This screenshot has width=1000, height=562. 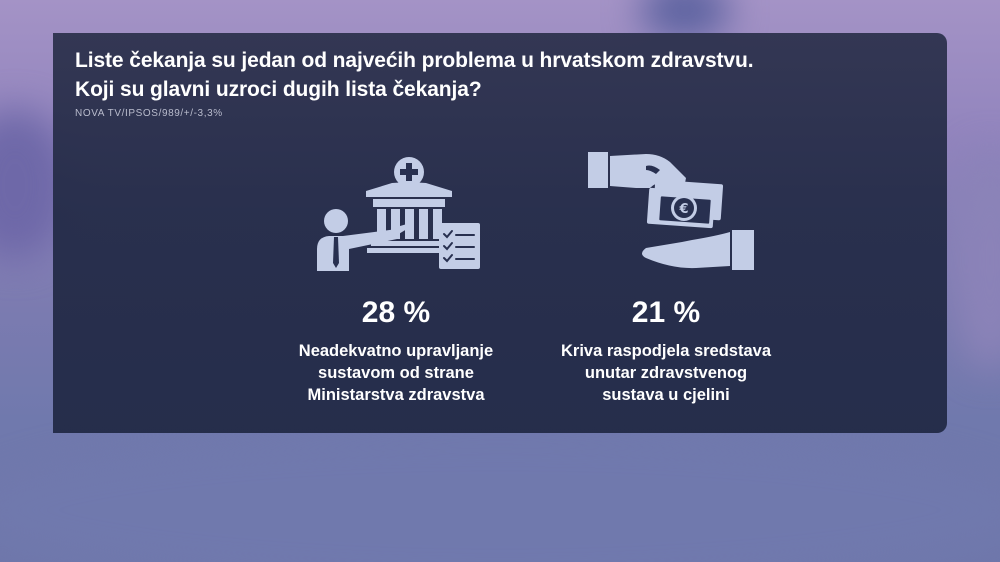 What do you see at coordinates (683, 209) in the screenshot?
I see `euro-symbol: €` at bounding box center [683, 209].